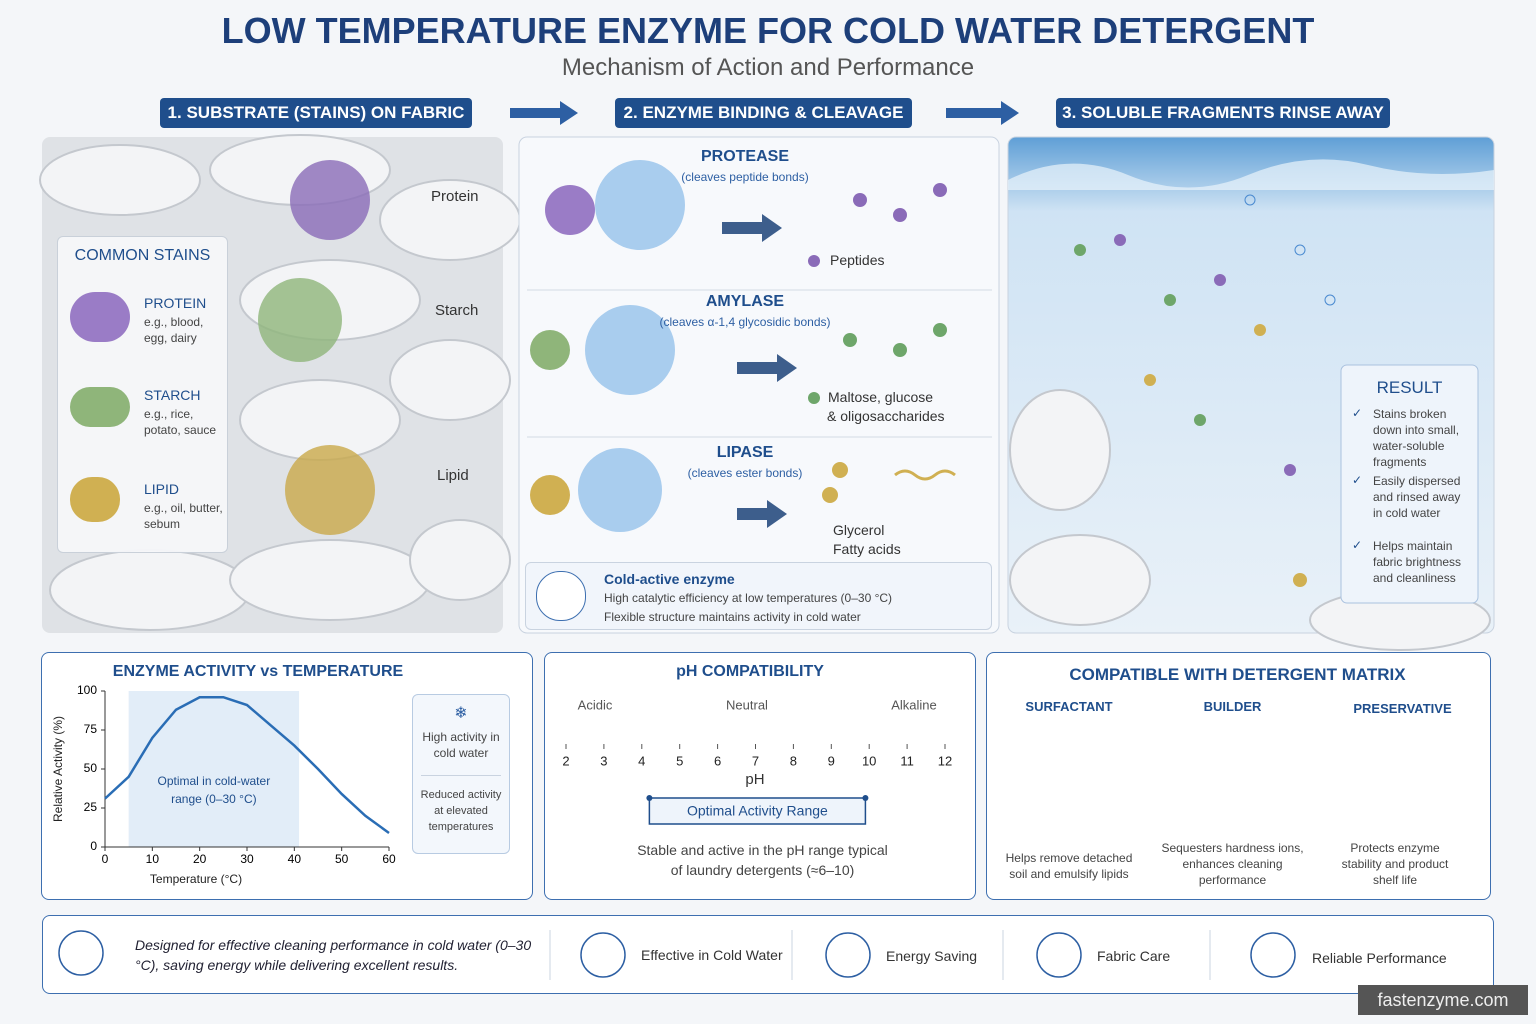 The width and height of the screenshot is (1536, 1024). I want to click on protein-icon, so click(100, 317).